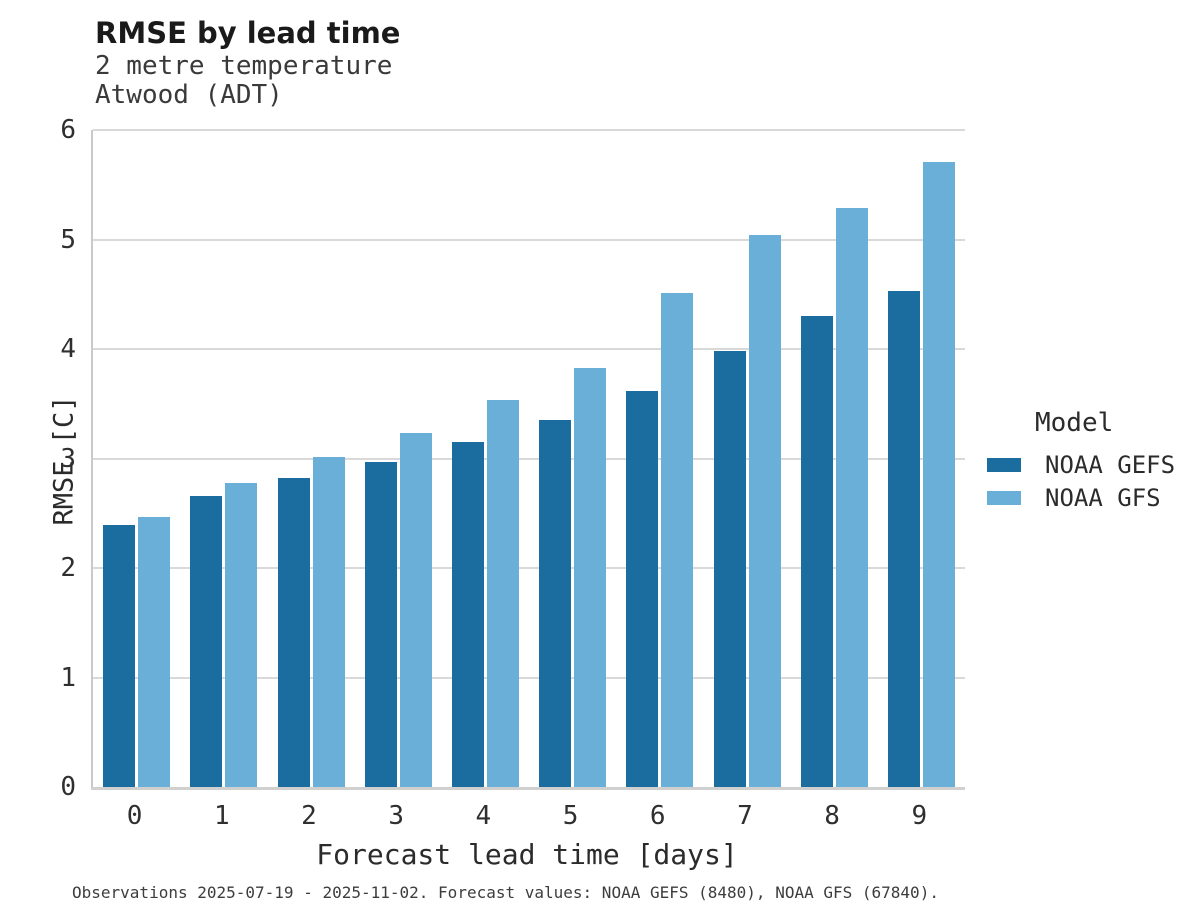 The image size is (1195, 921). What do you see at coordinates (1004, 497) in the screenshot?
I see `legend-swatch-noaa-gfs` at bounding box center [1004, 497].